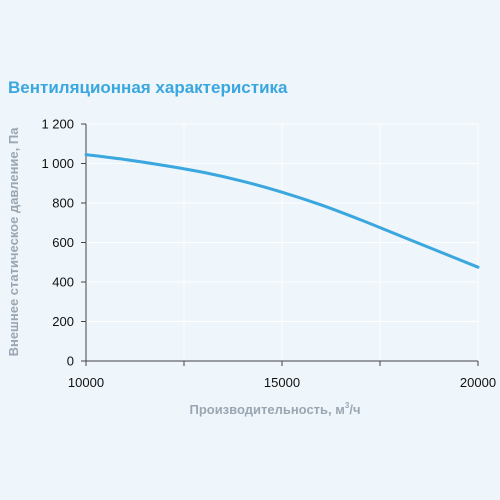  What do you see at coordinates (282, 382) in the screenshot?
I see `x-tick-label: 15000` at bounding box center [282, 382].